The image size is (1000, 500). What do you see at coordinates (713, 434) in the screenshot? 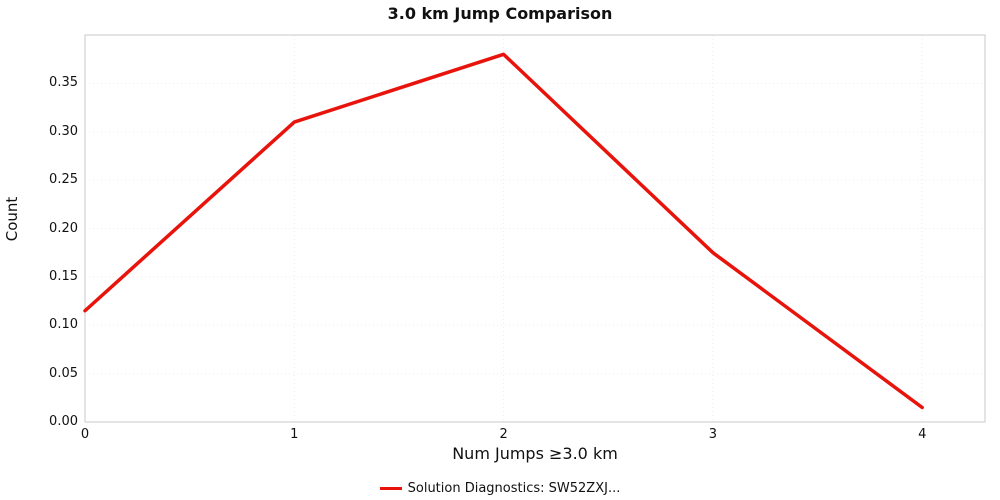
I see `x-tick-label: 3` at bounding box center [713, 434].